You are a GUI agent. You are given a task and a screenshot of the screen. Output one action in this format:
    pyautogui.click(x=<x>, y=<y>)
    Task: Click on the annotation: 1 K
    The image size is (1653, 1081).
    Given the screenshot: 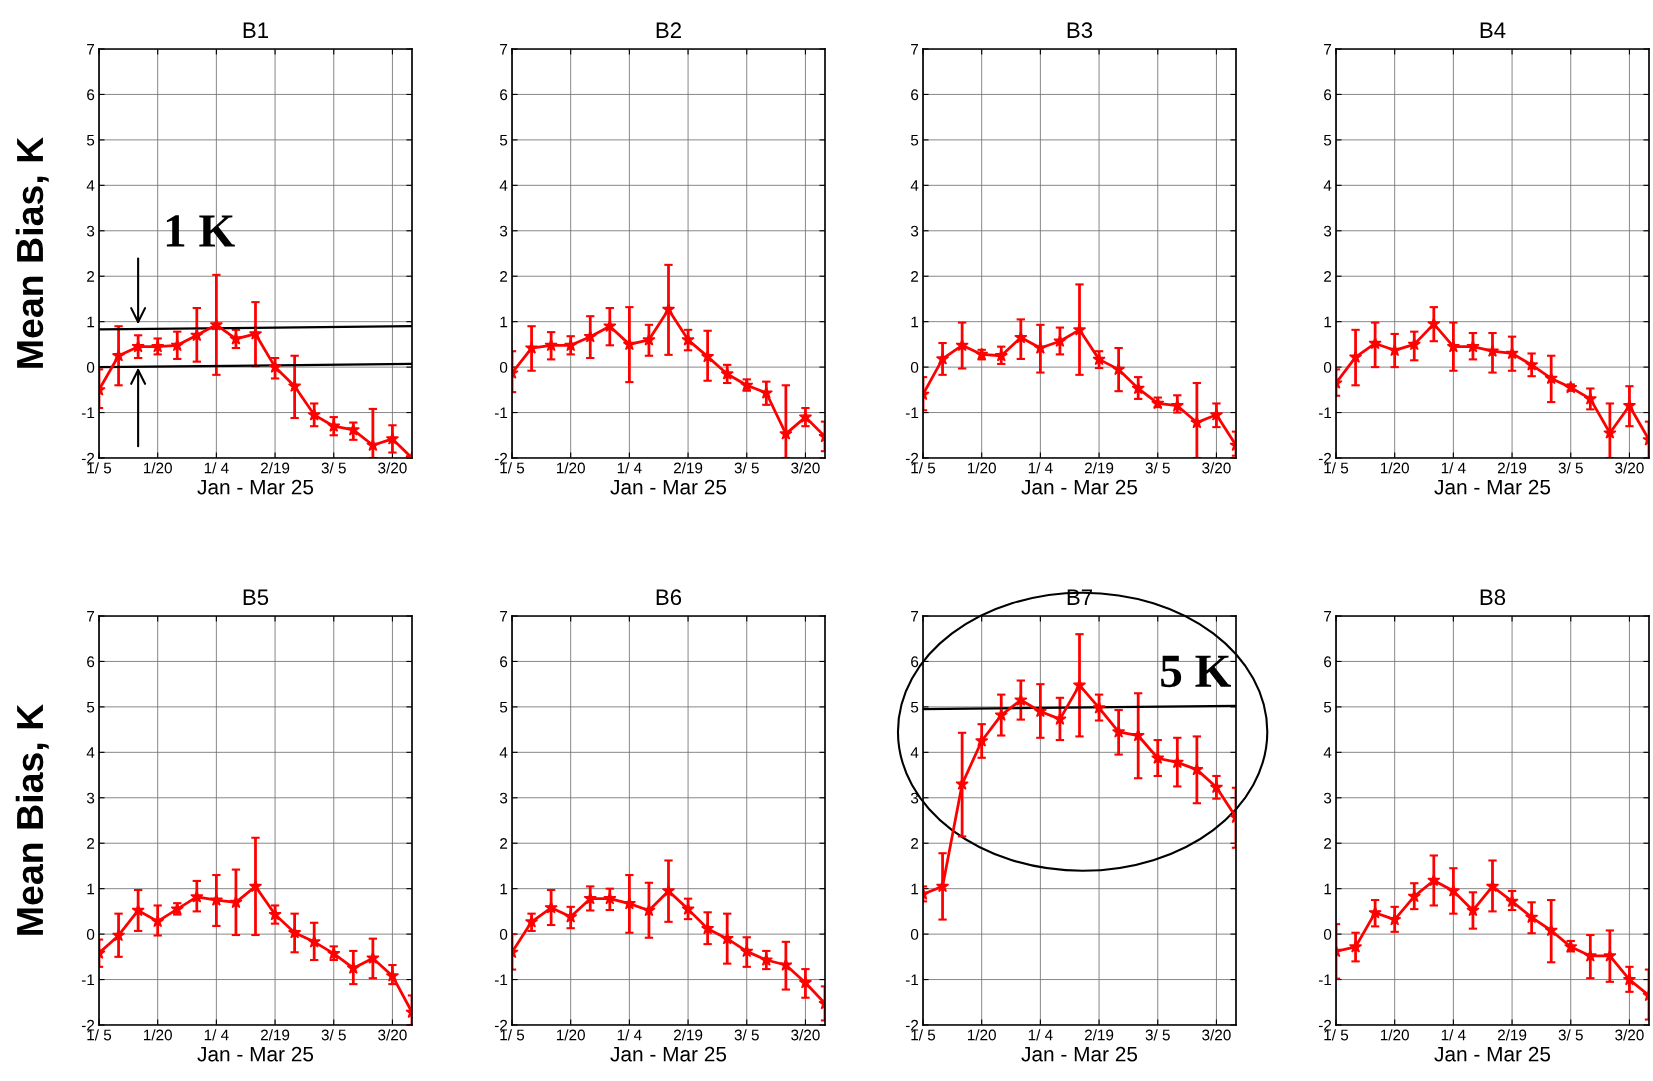 What is the action you would take?
    pyautogui.click(x=200, y=231)
    